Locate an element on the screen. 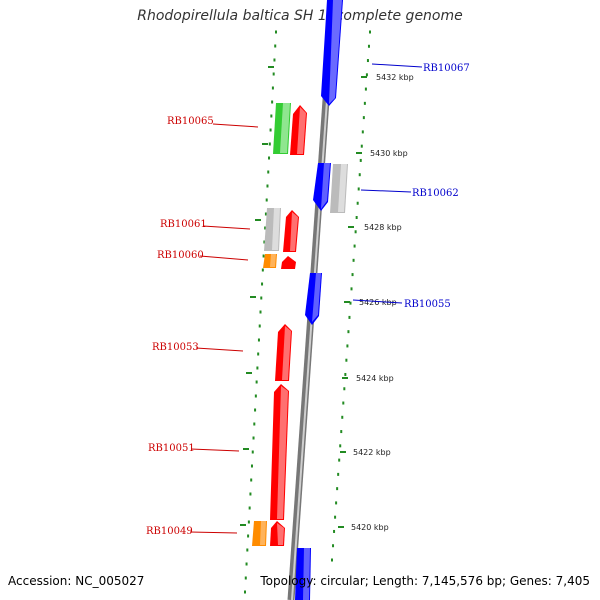  gene-labels-right: RB10067 RB10062 RB10055 is located at coordinates (411, 186).